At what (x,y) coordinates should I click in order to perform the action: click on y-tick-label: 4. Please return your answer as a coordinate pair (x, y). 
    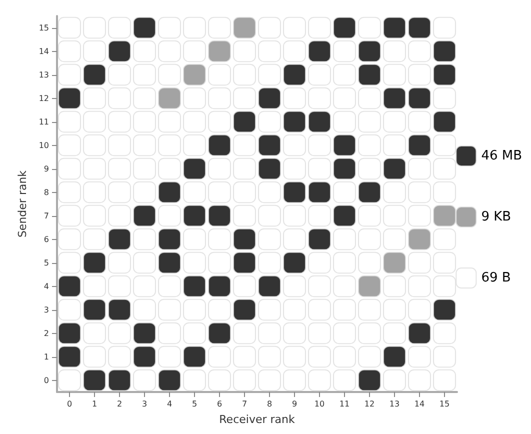
    Looking at the image, I should click on (46, 286).